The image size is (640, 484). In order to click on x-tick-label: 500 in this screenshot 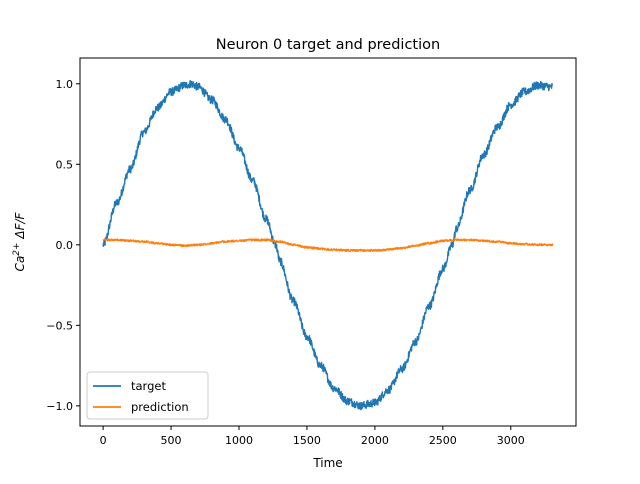, I will do `click(171, 440)`.